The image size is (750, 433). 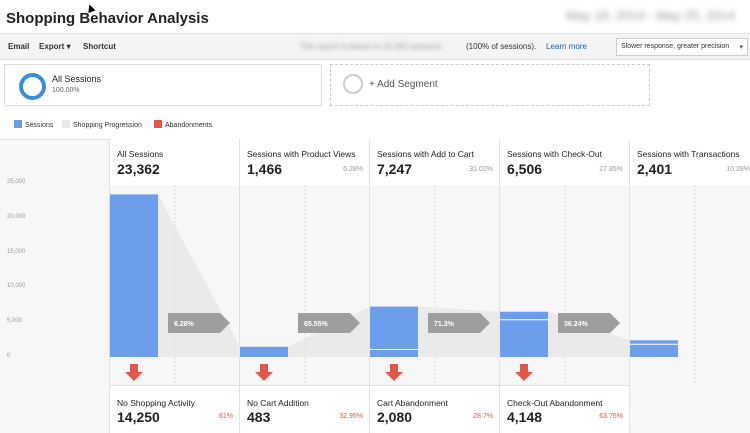 What do you see at coordinates (351, 416) in the screenshot?
I see `abandonment-percent: 32.95%` at bounding box center [351, 416].